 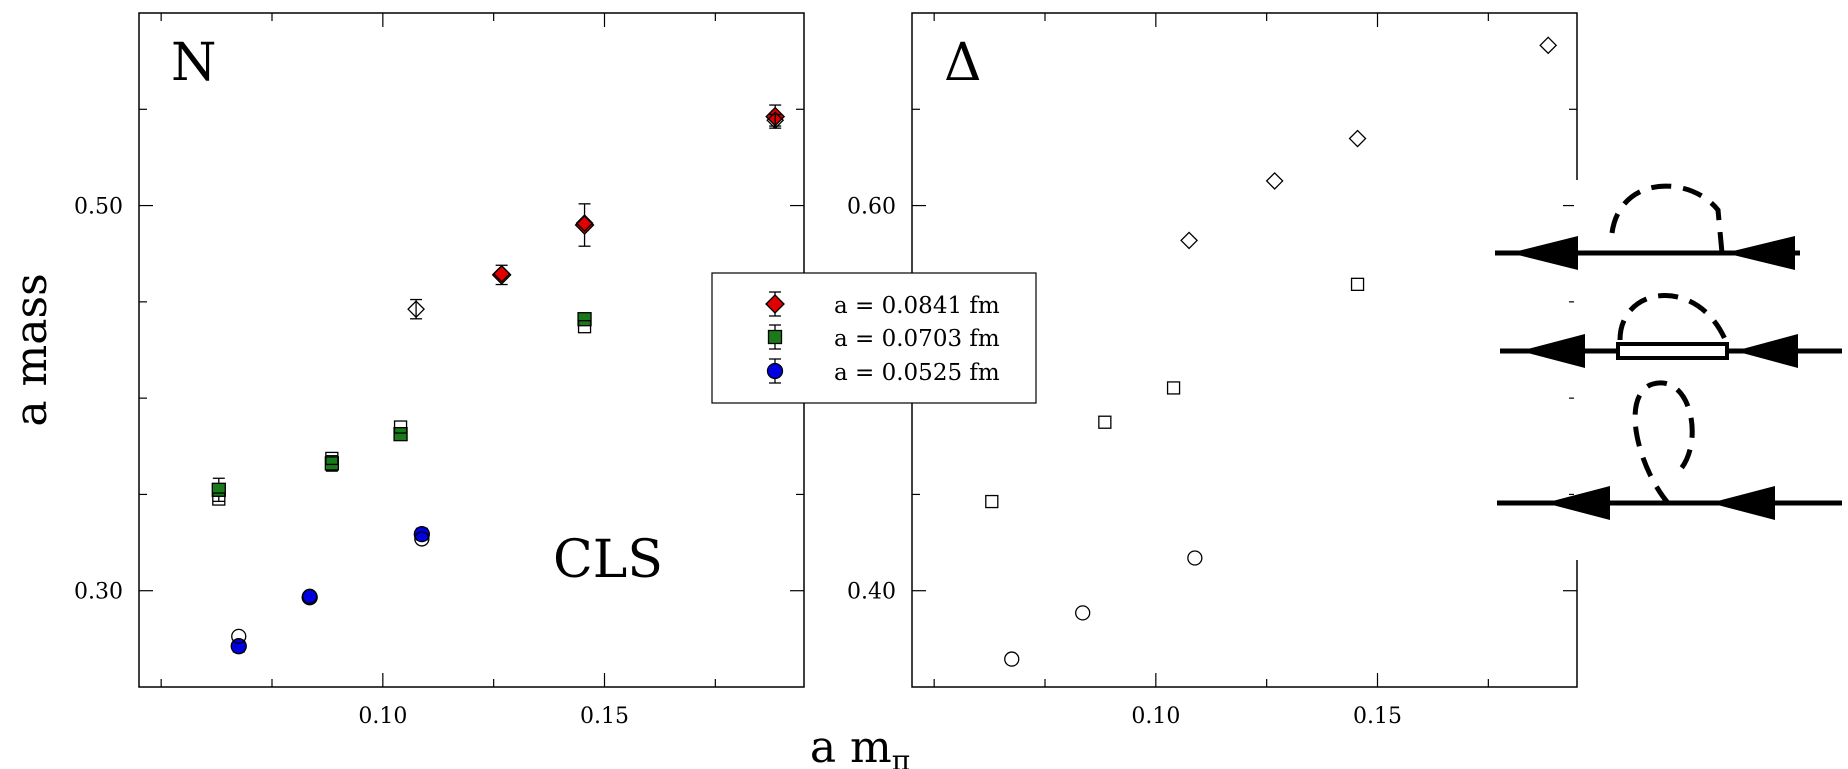 I want to click on panel-1-series-2-point-0-shape, so click(x=1012, y=659).